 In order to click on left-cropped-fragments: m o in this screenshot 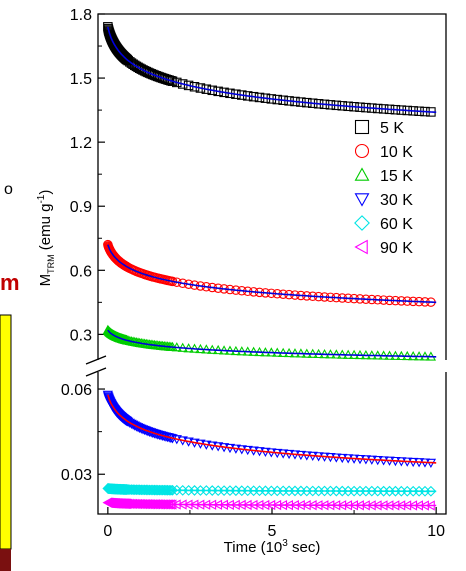, I will do `click(10, 376)`.